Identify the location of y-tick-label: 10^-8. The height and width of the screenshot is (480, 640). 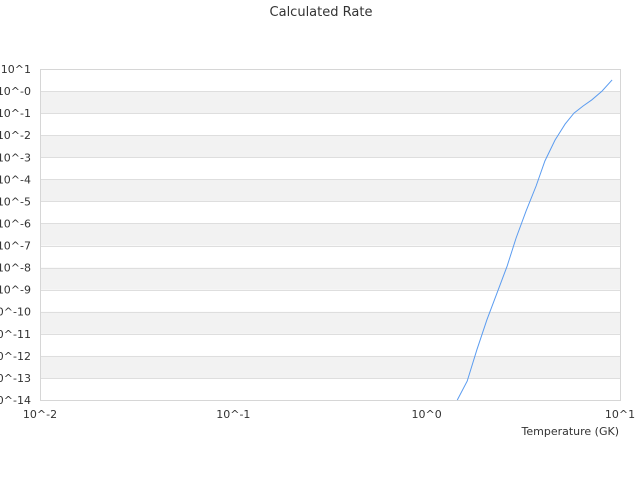
(15, 268).